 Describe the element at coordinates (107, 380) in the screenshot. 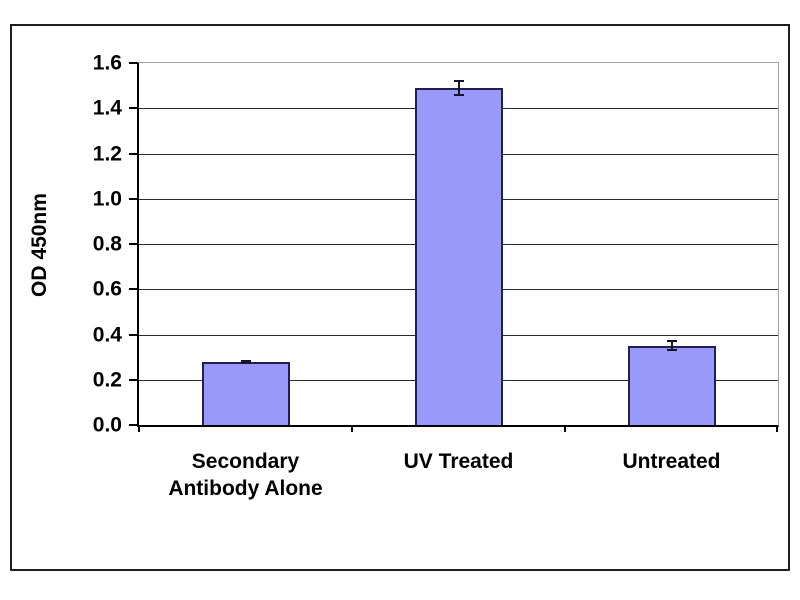

I see `y-tick-label: 0.2` at that location.